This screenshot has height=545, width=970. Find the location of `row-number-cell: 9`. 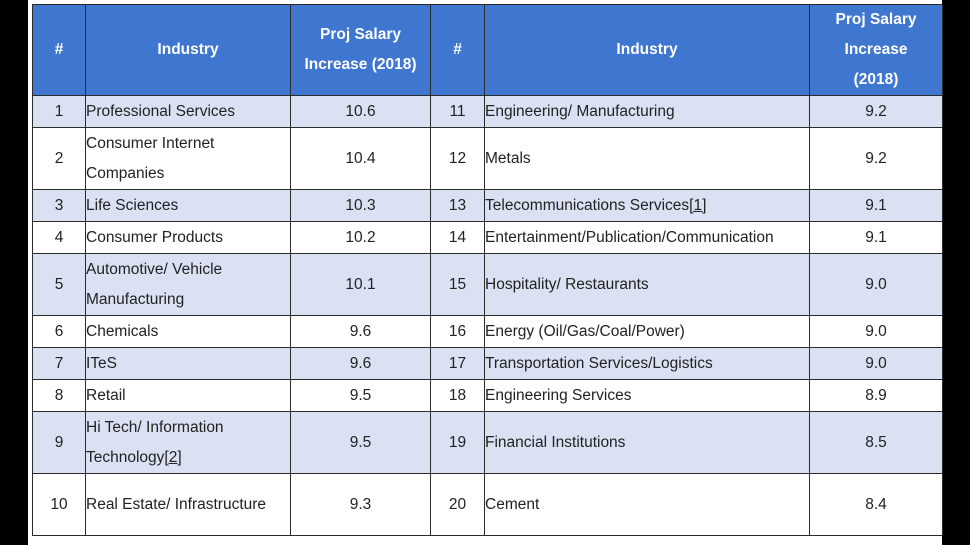

row-number-cell: 9 is located at coordinates (59, 442).